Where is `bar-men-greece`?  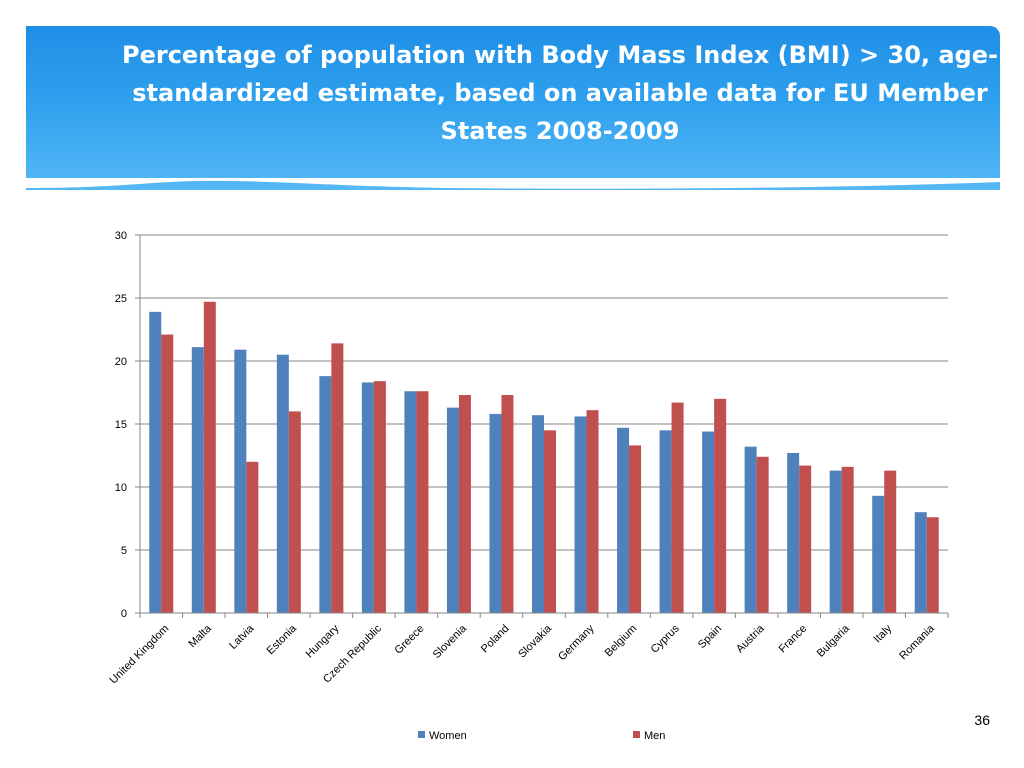
bar-men-greece is located at coordinates (422, 502).